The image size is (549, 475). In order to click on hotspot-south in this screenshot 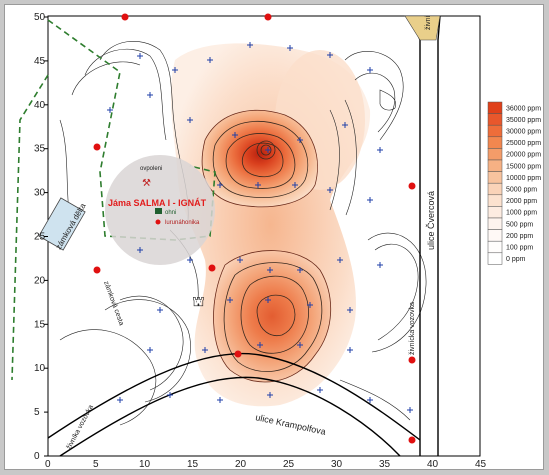, I will do `click(272, 316)`.